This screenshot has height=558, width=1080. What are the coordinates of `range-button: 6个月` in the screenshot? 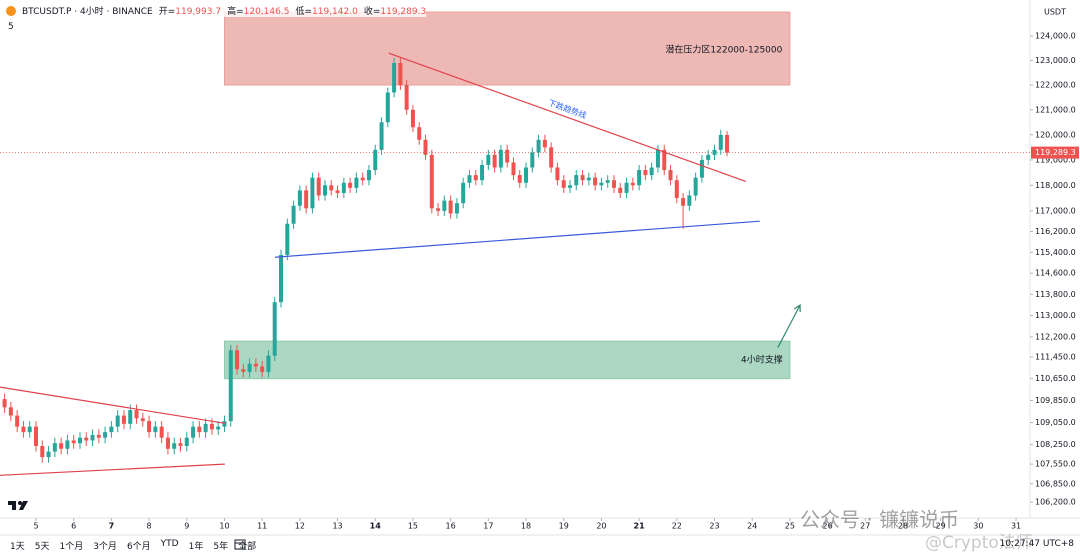 It's located at (138, 547).